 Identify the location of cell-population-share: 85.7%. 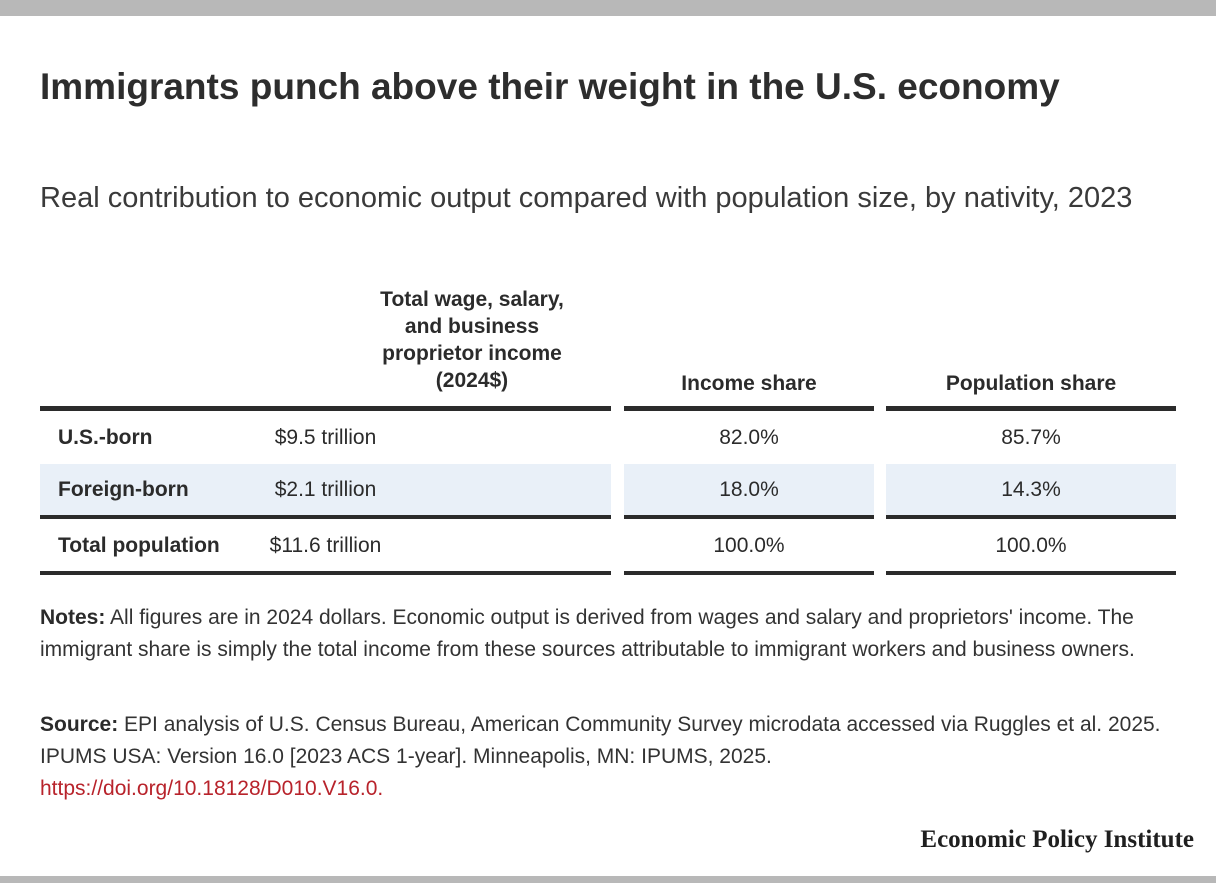
(1031, 437).